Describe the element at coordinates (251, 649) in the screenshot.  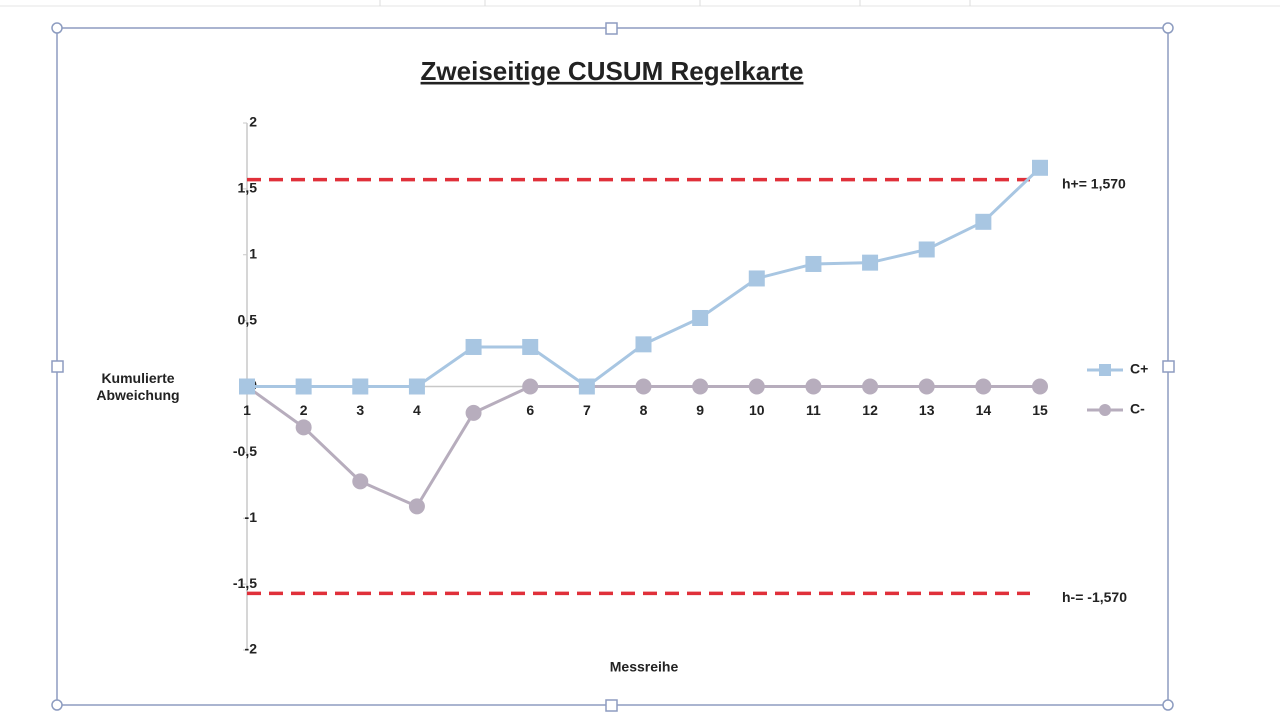
I see `y-tick-label: -2` at that location.